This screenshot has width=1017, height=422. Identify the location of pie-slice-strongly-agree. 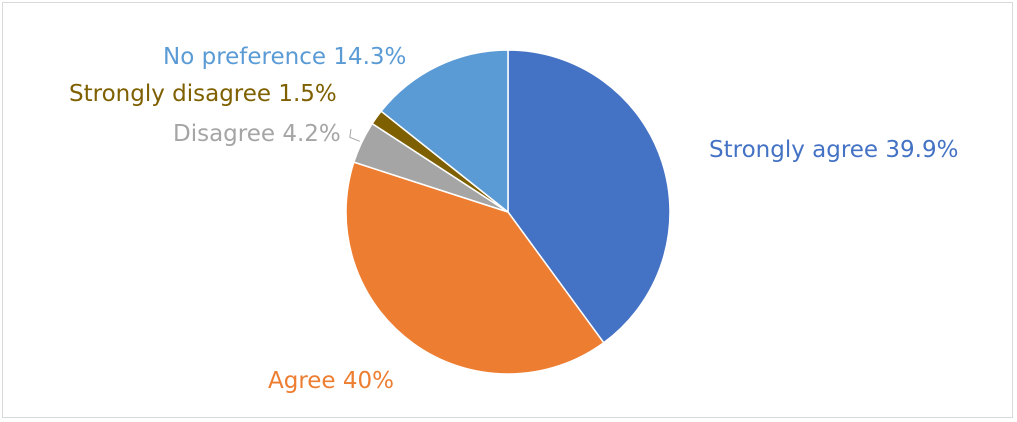
(589, 196).